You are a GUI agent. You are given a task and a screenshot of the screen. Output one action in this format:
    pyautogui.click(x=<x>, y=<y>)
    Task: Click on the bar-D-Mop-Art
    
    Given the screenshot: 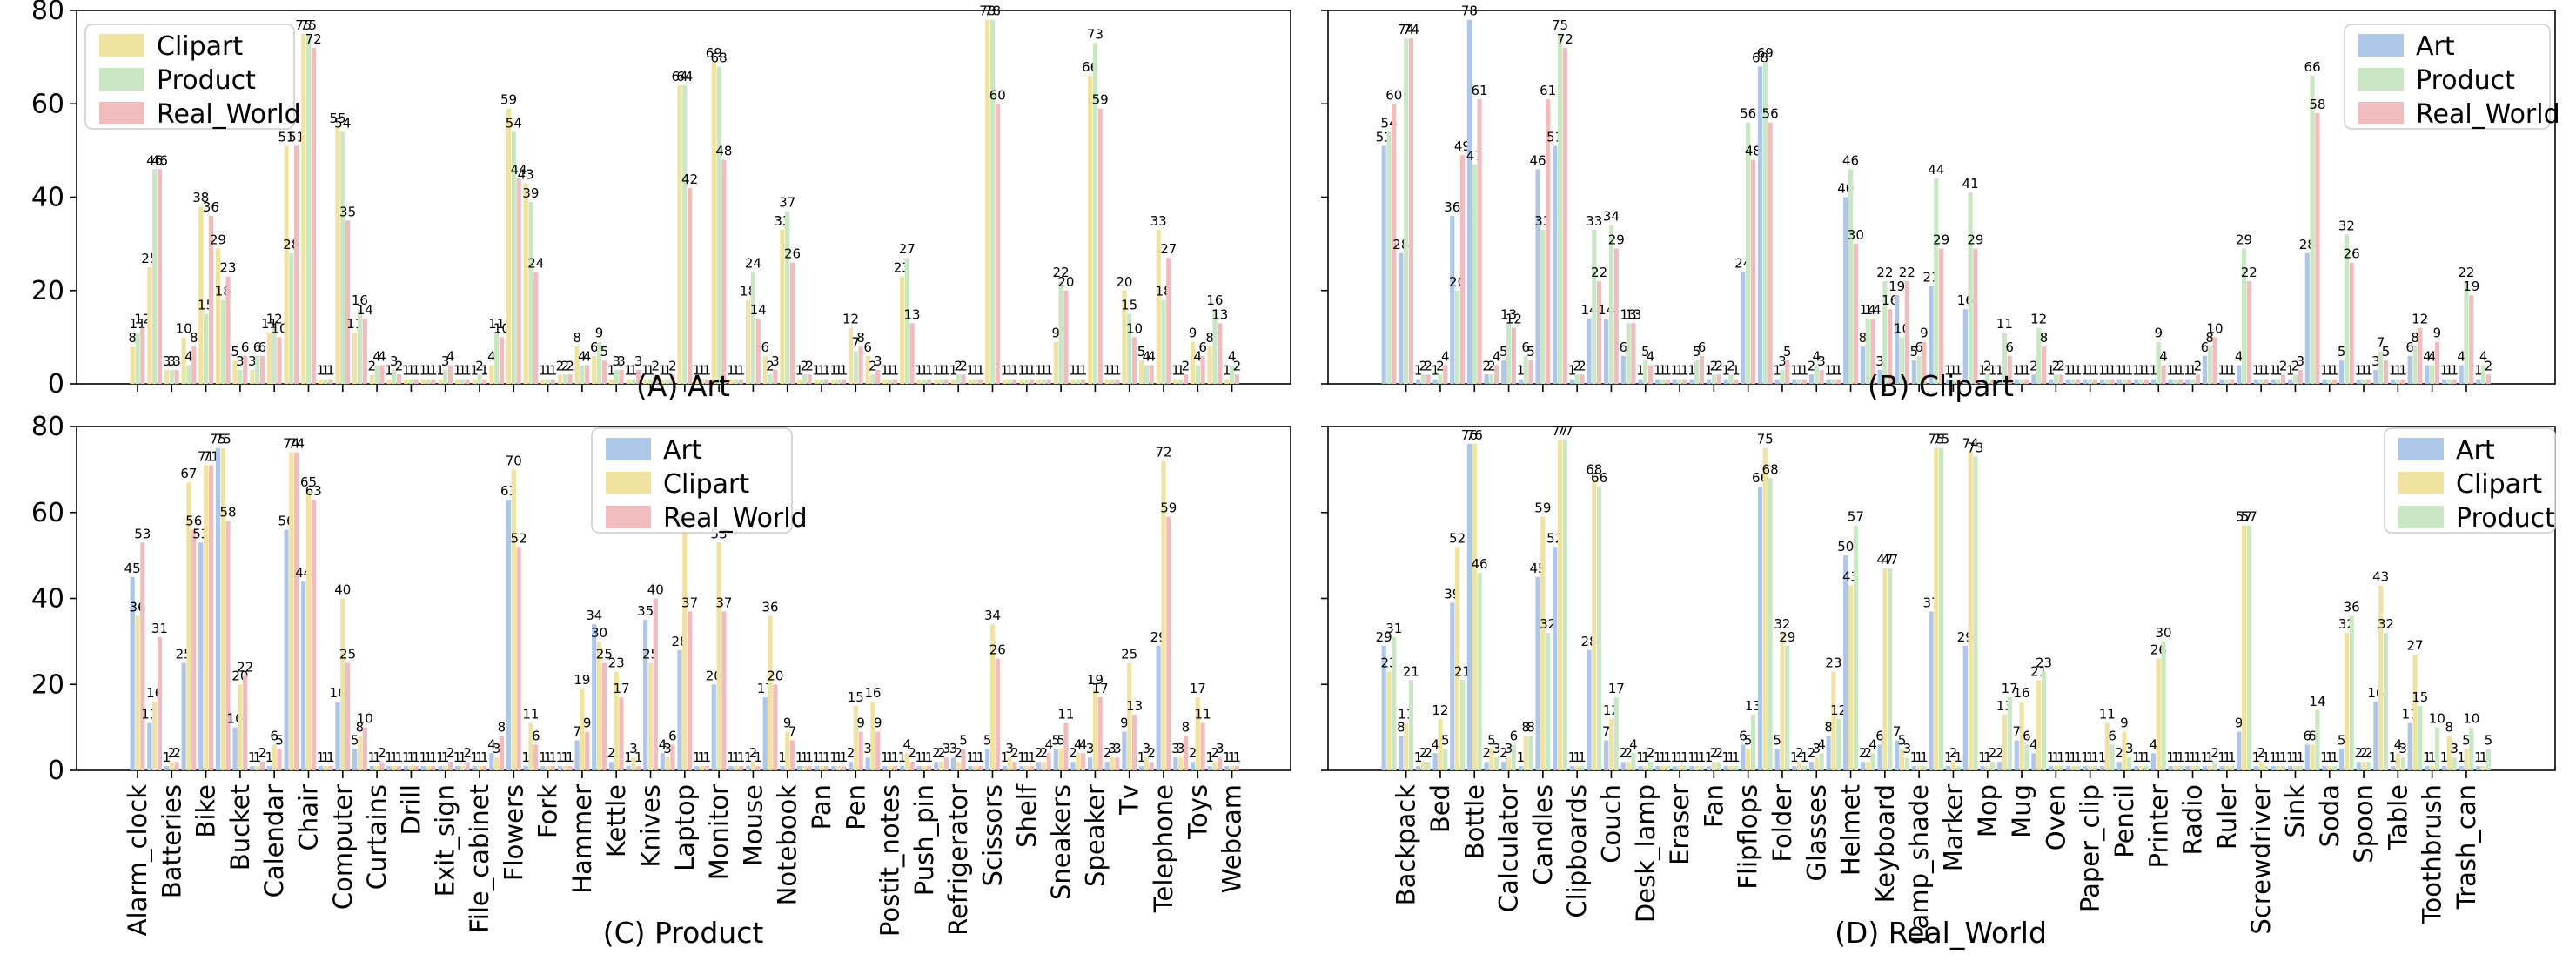 What is the action you would take?
    pyautogui.click(x=1982, y=768)
    